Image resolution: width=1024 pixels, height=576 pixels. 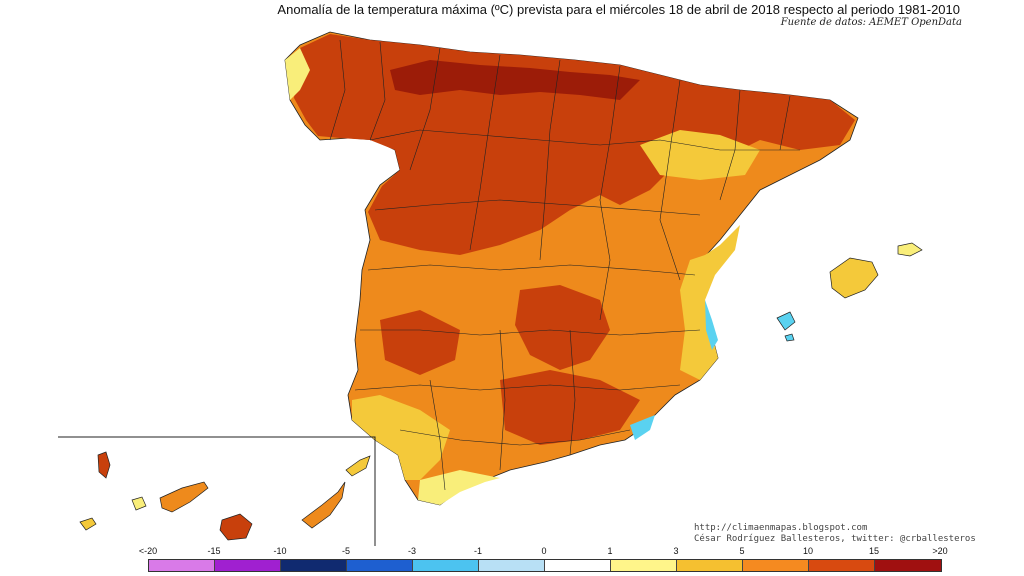 What do you see at coordinates (236, 527) in the screenshot?
I see `gran-canaria` at bounding box center [236, 527].